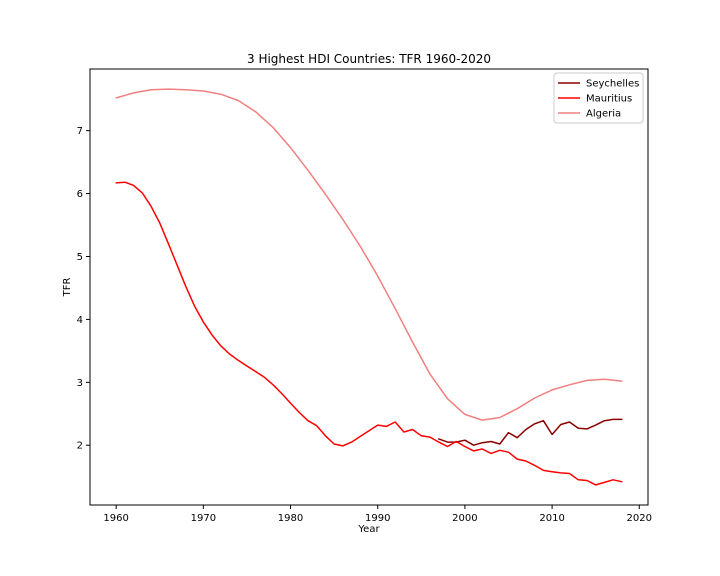  Describe the element at coordinates (80, 131) in the screenshot. I see `y-tick-label: 7` at that location.